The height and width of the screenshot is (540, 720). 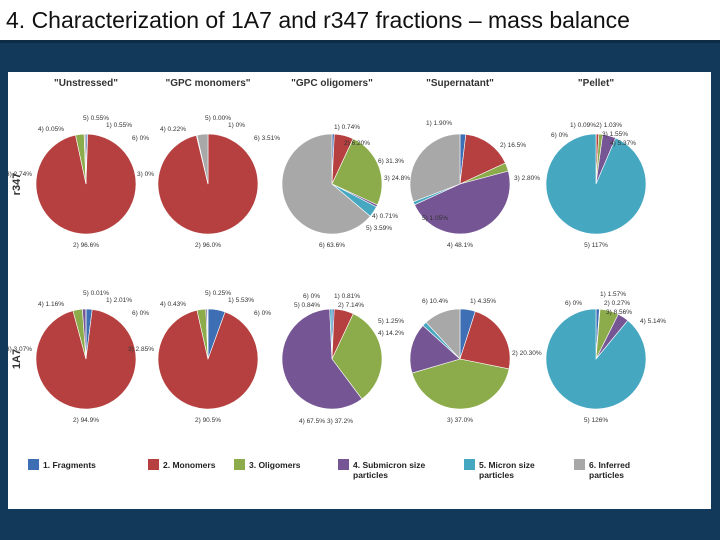 I want to click on pie-1a7-pellet-label-6: 6) 0%, so click(x=573, y=303).